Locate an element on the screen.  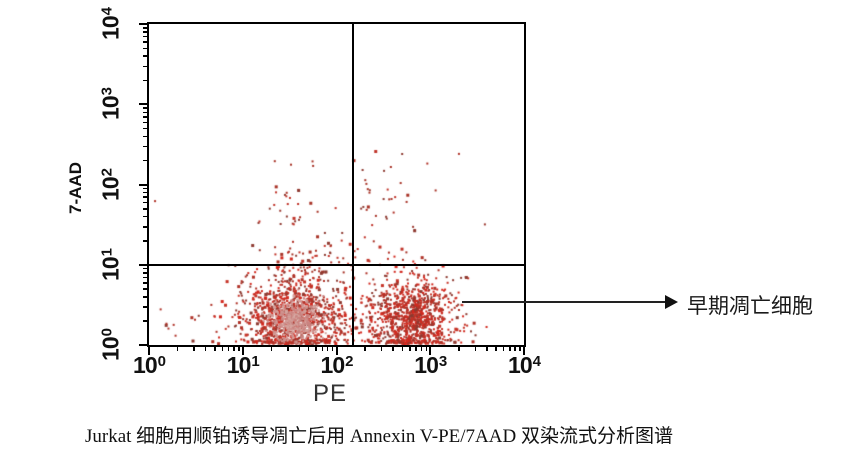
y-tick-label: 100 is located at coordinates (110, 345).